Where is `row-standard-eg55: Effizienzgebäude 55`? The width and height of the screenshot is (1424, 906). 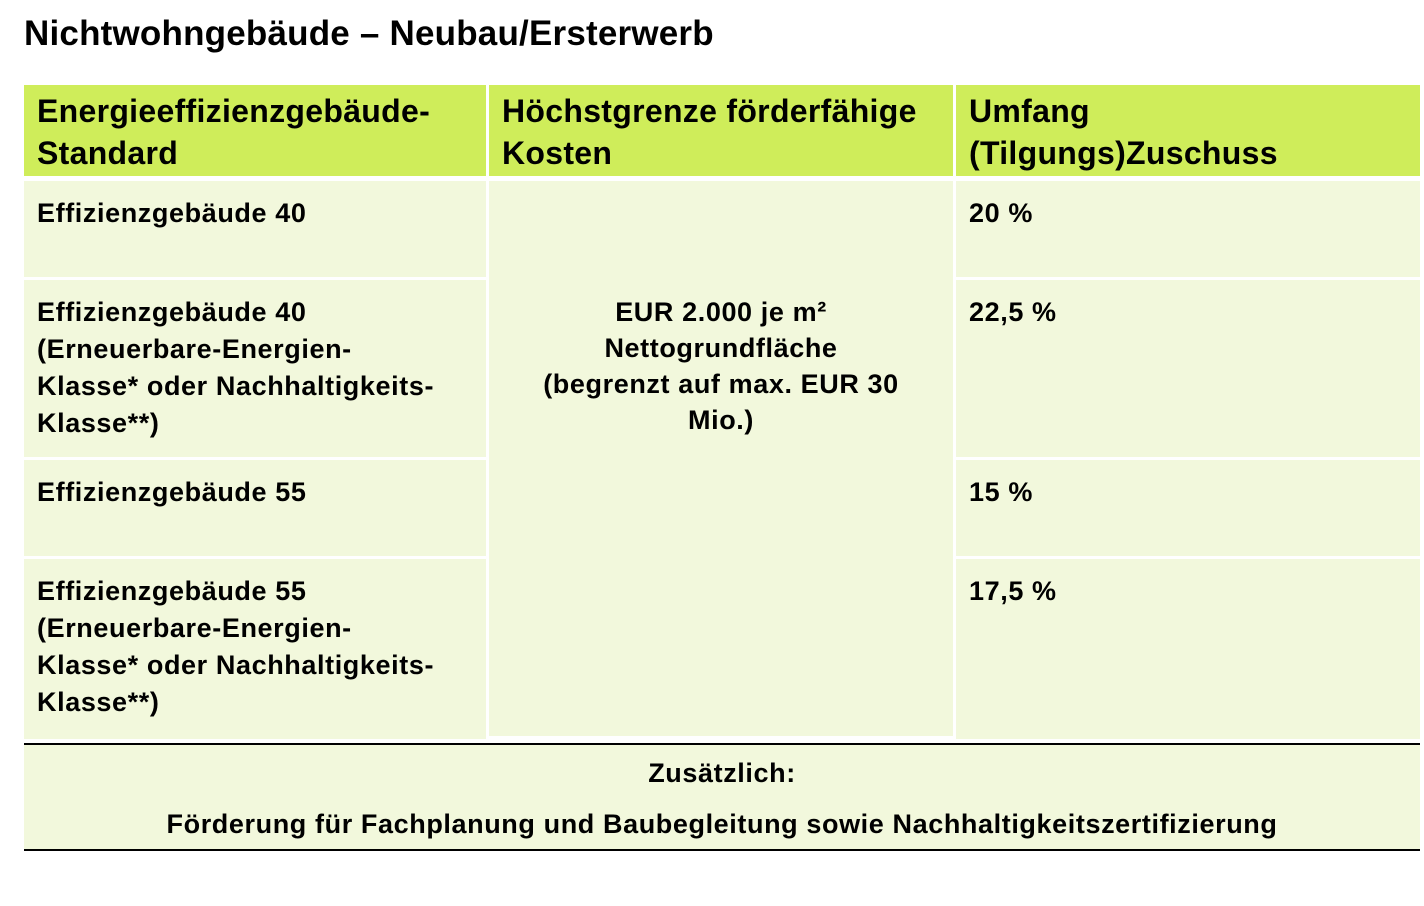 row-standard-eg55: Effizienzgebäude 55 is located at coordinates (256, 509).